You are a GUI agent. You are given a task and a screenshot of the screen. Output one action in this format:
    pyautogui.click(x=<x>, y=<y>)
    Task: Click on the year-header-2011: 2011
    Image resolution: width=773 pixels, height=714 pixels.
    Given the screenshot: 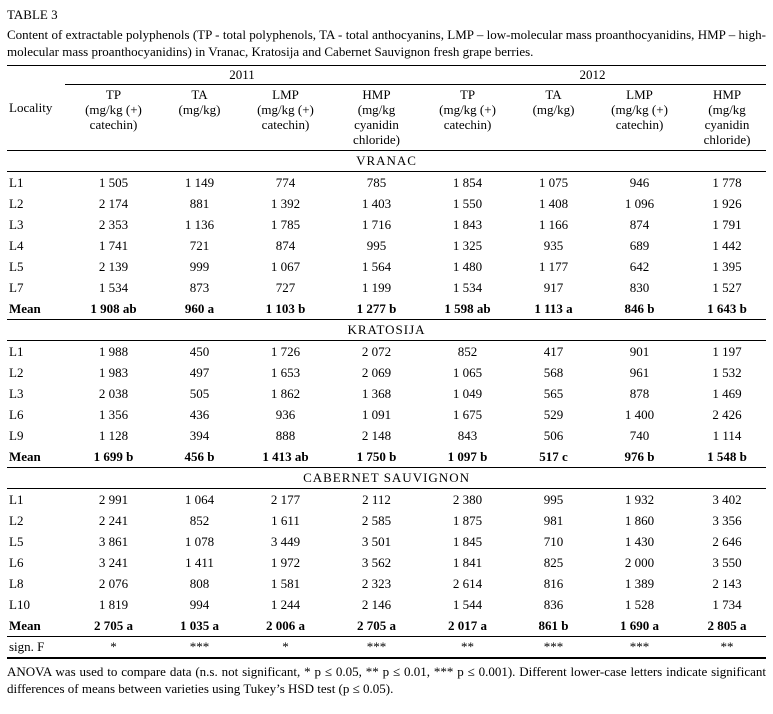 What is the action you would take?
    pyautogui.click(x=242, y=75)
    